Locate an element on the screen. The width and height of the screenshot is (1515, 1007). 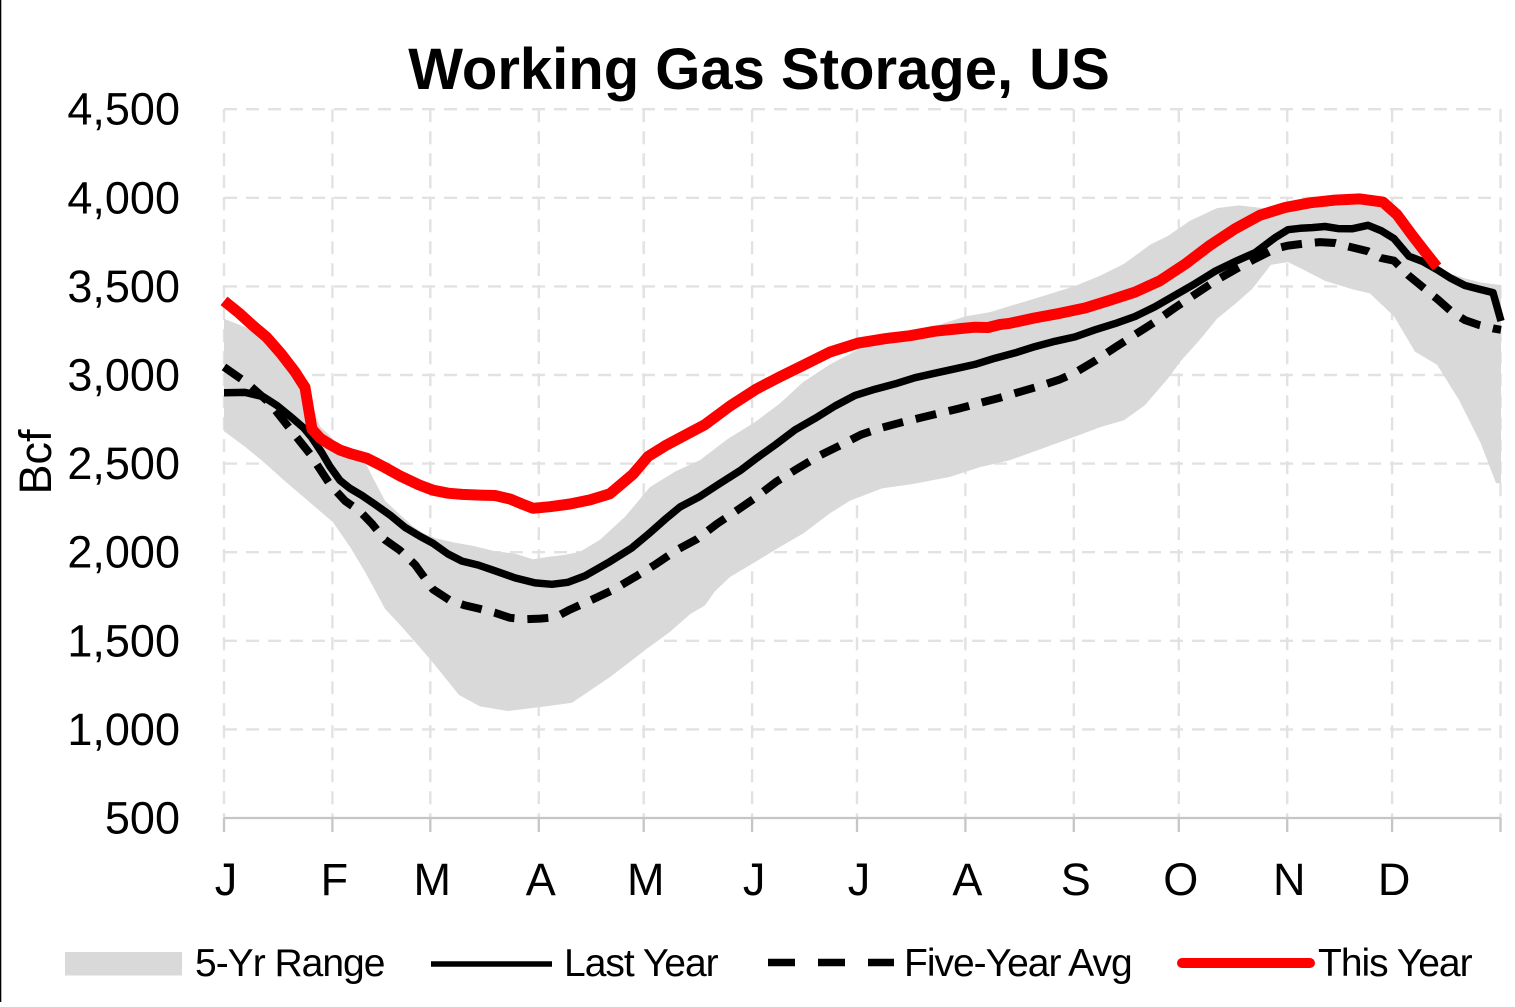
svg-text: 3,500 is located at coordinates (123, 286).